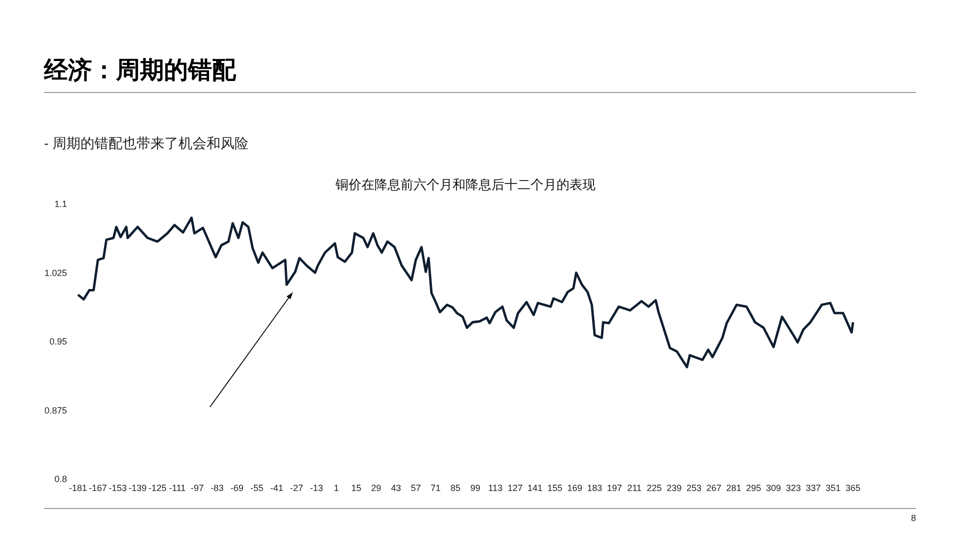  Describe the element at coordinates (475, 488) in the screenshot. I see `x-tick-label: 99` at that location.